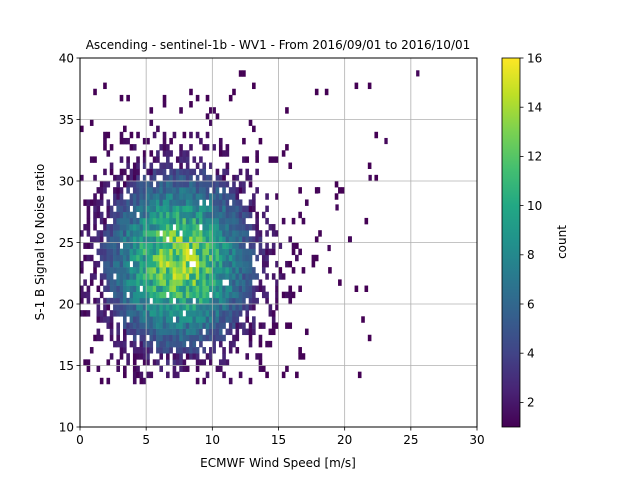 The height and width of the screenshot is (480, 640). What do you see at coordinates (531, 403) in the screenshot?
I see `colorbar-tick-label: 2` at bounding box center [531, 403].